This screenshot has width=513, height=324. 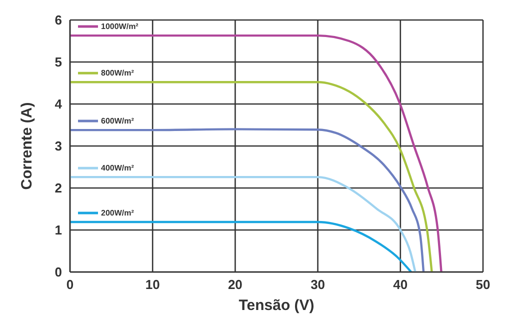 What do you see at coordinates (241, 246) in the screenshot?
I see `line-series` at bounding box center [241, 246].